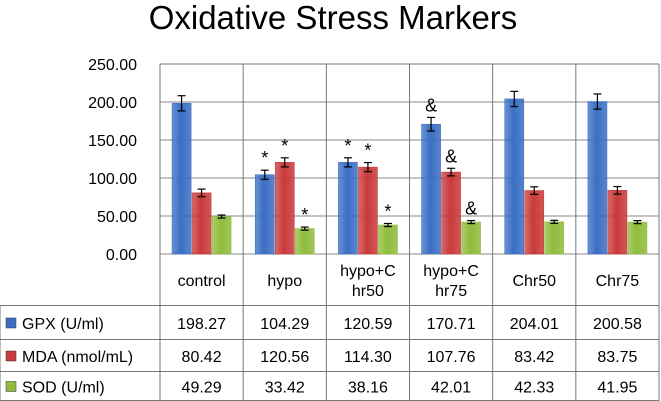  Describe the element at coordinates (112, 179) in the screenshot. I see `y-tick-label: 100.00` at that location.